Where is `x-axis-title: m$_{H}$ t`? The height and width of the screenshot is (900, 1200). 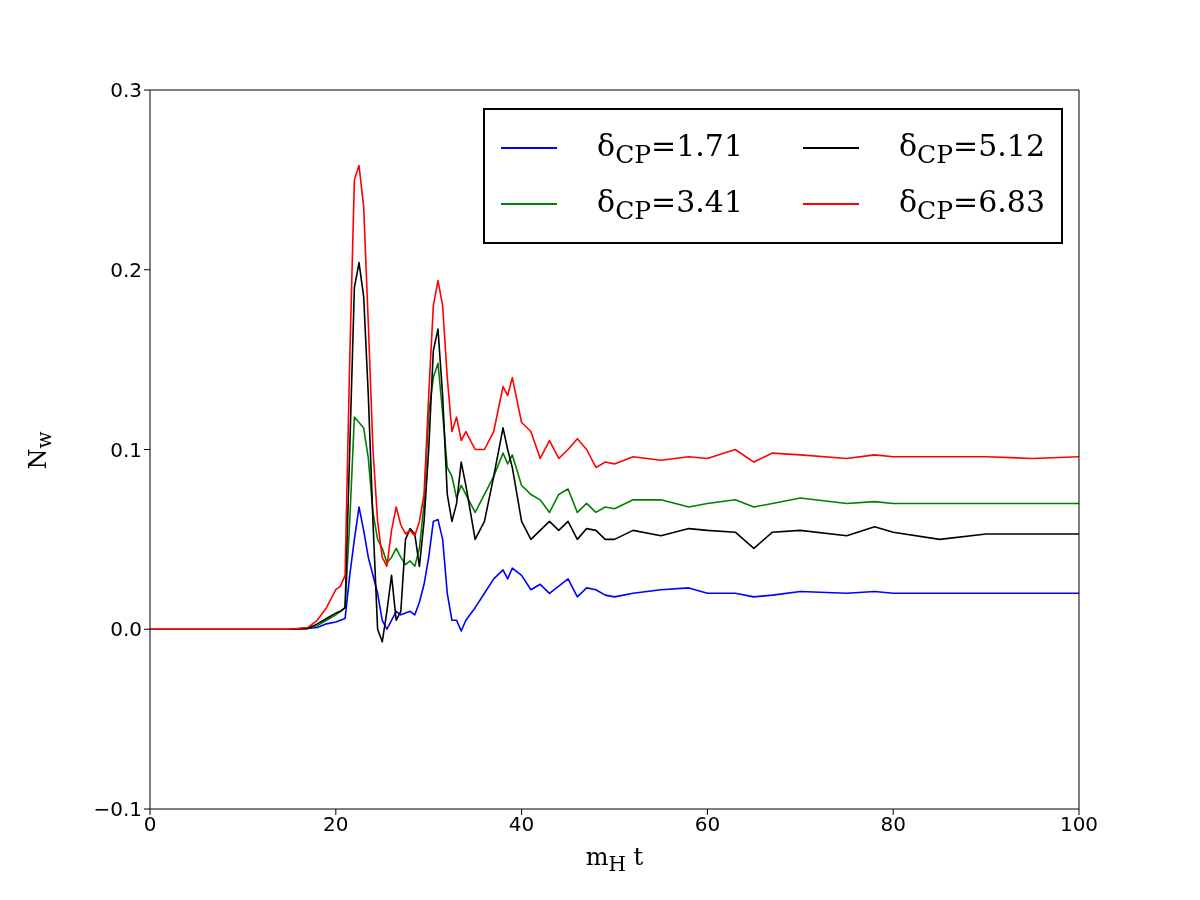
x-axis-title: m$_{H}$ t is located at coordinates (614, 859).